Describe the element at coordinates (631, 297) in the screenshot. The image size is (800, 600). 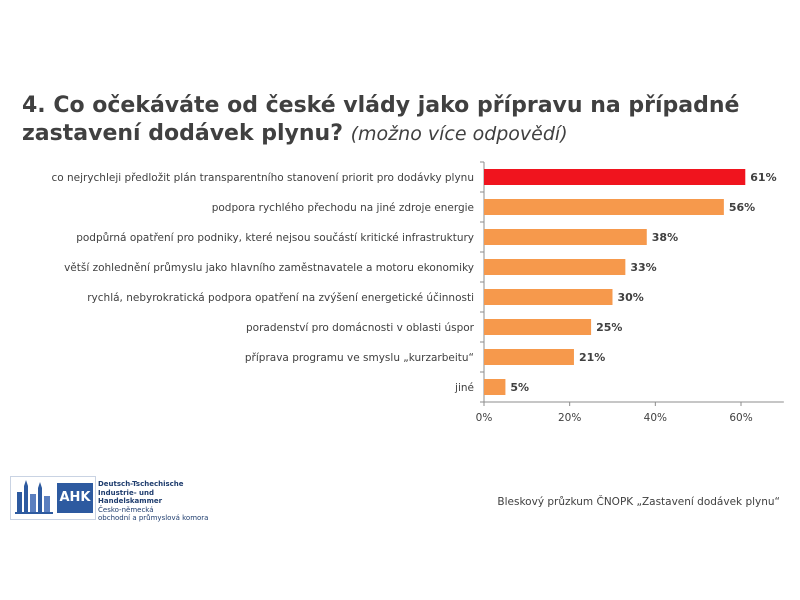
I see `value-label: 30%` at that location.